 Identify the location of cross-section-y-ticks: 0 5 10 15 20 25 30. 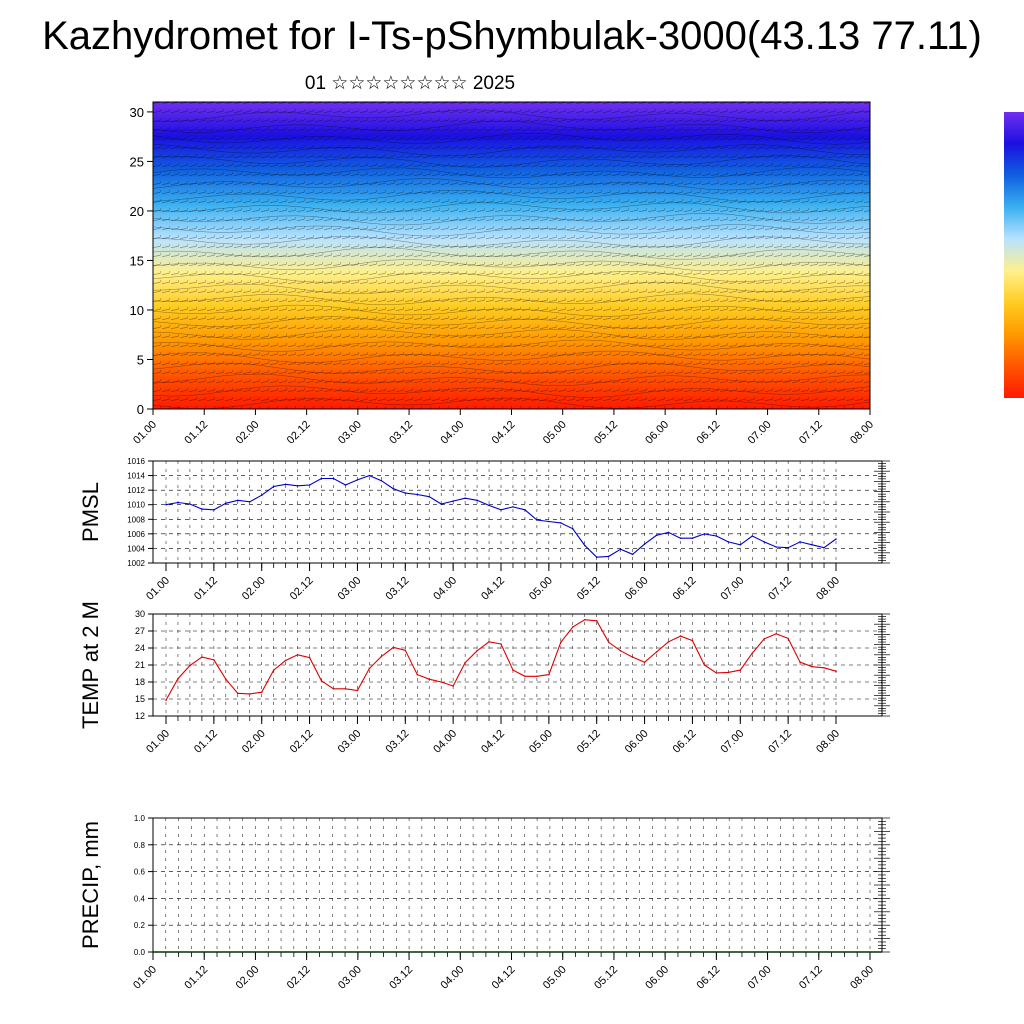
(141, 261).